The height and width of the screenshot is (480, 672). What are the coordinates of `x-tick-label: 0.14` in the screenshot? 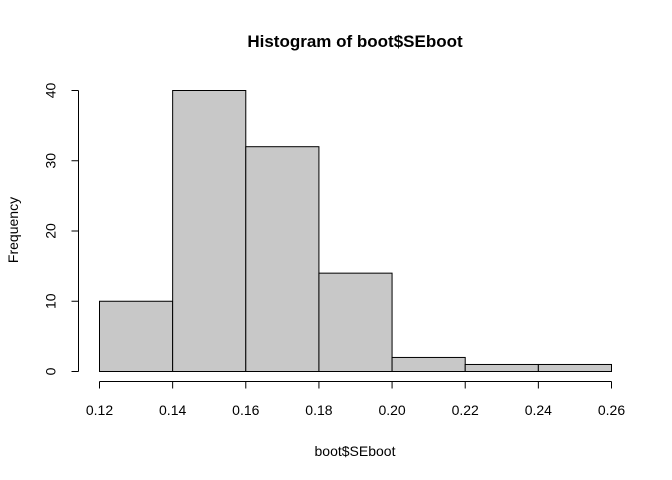 It's located at (172, 410).